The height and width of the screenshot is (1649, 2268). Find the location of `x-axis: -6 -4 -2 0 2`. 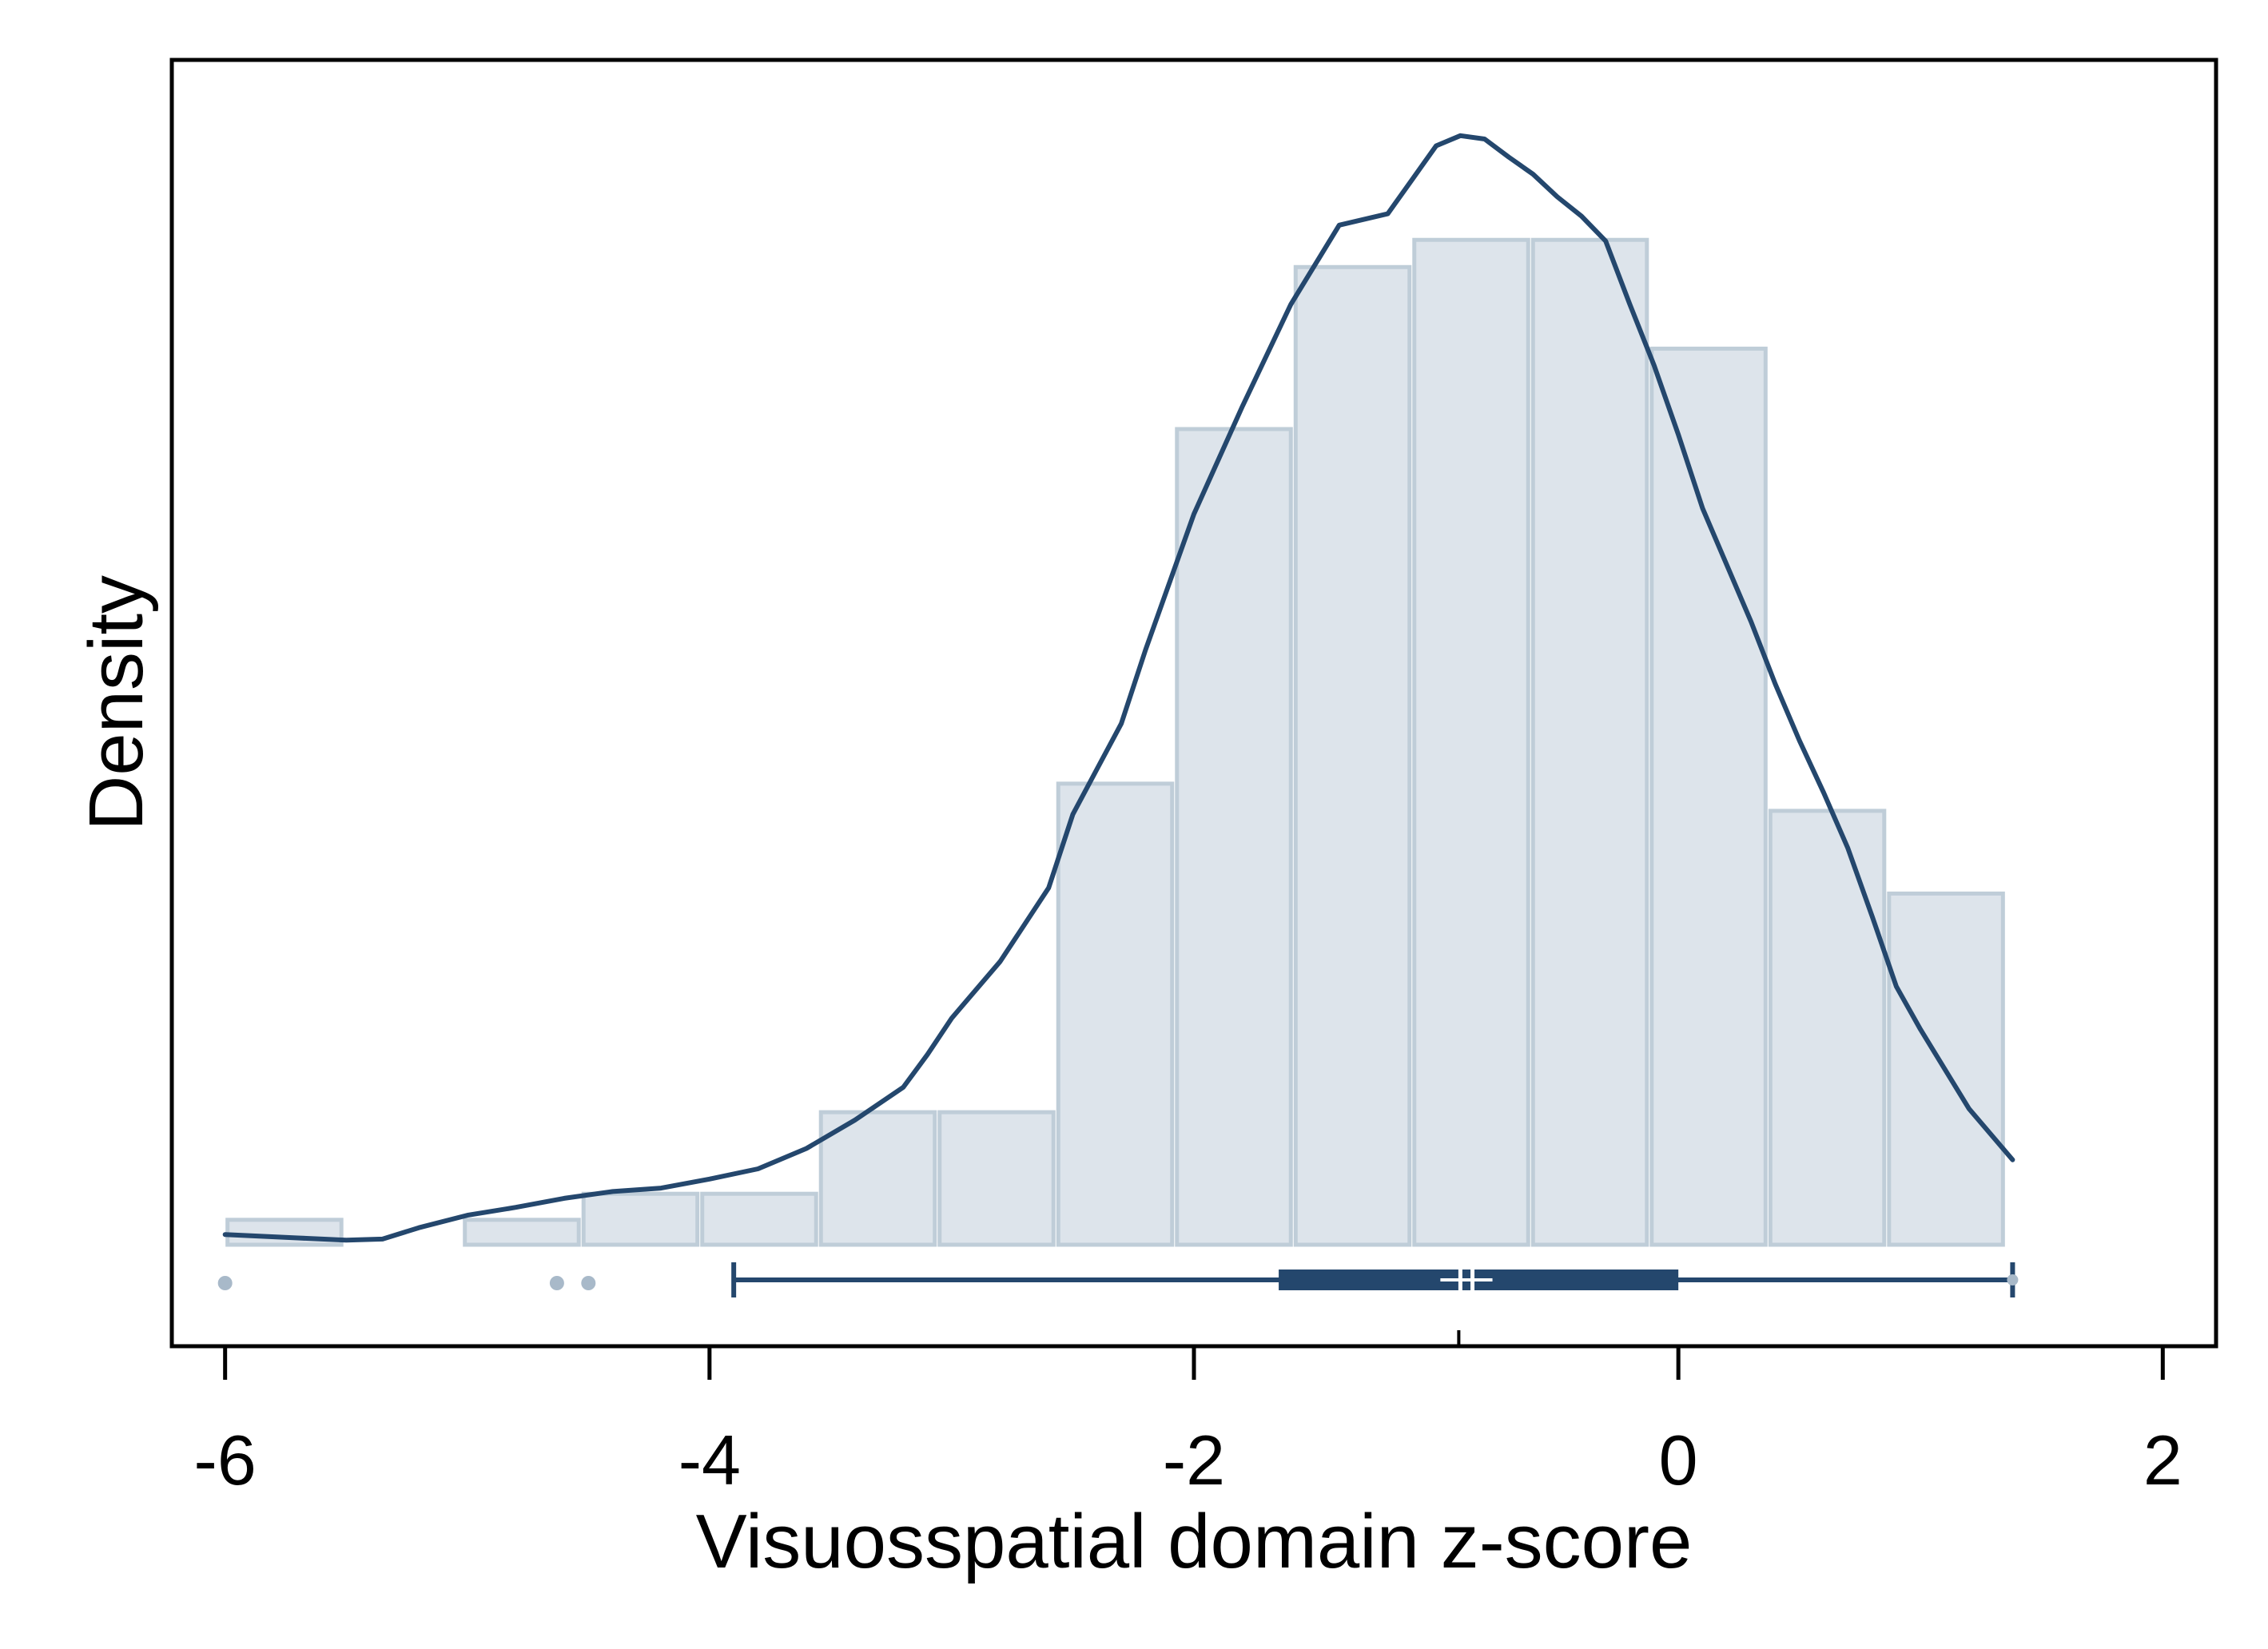

x-axis: -6 -4 -2 0 2 is located at coordinates (1188, 1415).